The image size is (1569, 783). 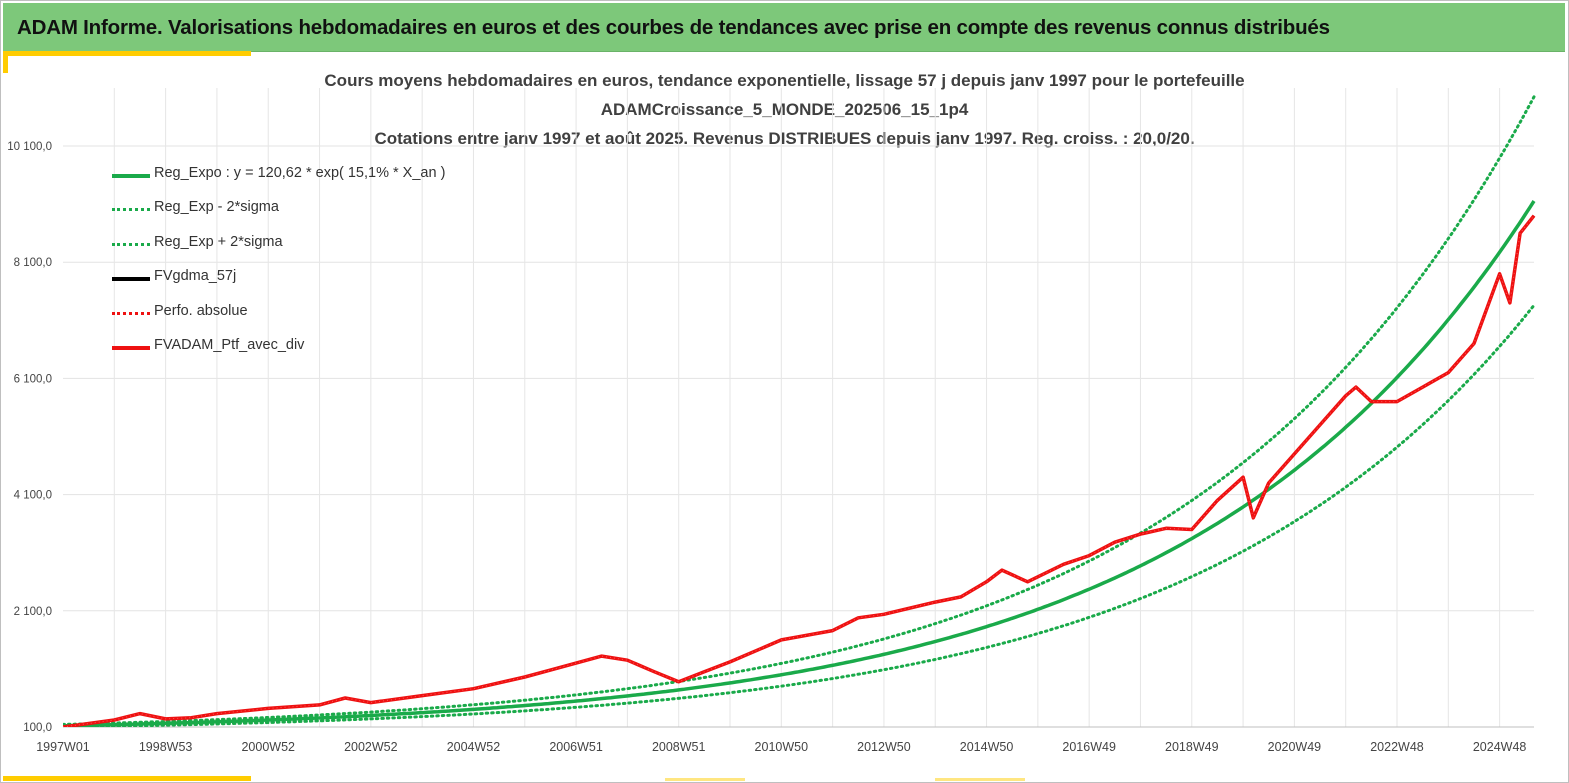 What do you see at coordinates (782, 747) in the screenshot?
I see `x-tick-label: 2010W50` at bounding box center [782, 747].